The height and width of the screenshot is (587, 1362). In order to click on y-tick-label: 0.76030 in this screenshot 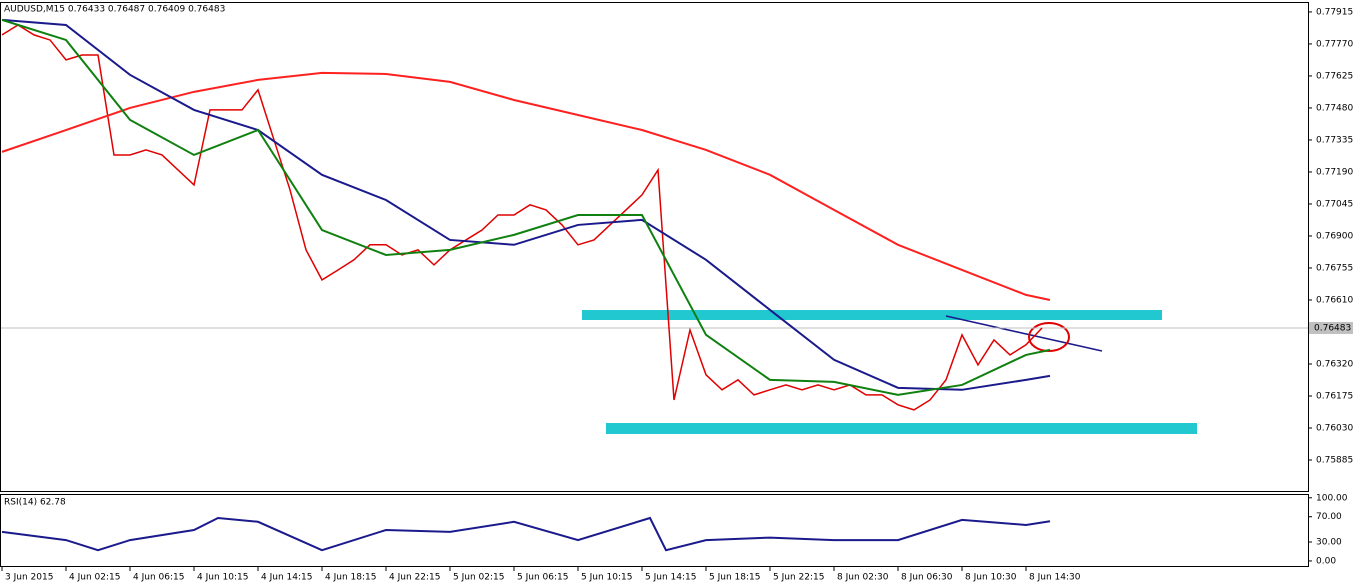, I will do `click(1334, 428)`.